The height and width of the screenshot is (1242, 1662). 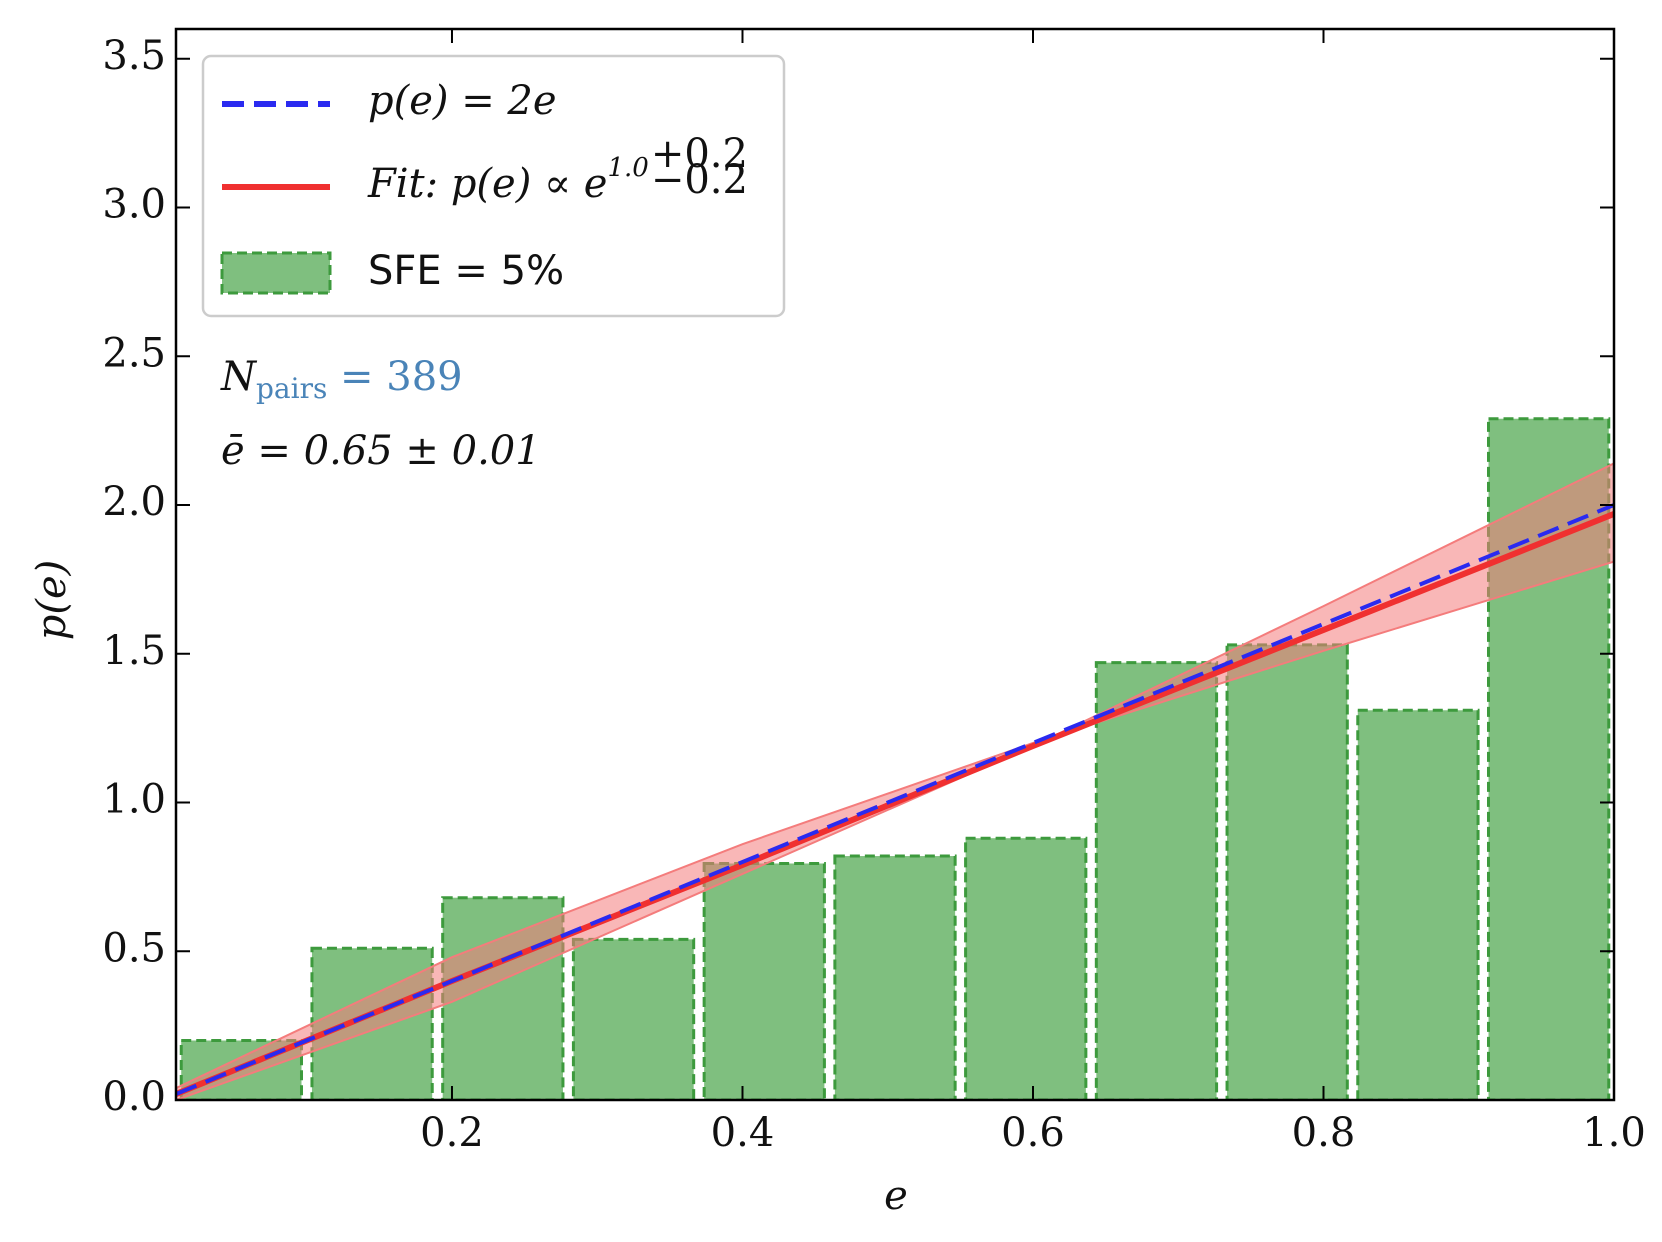 I want to click on annotation: ē = 0.65 ± 0.01, so click(x=381, y=451).